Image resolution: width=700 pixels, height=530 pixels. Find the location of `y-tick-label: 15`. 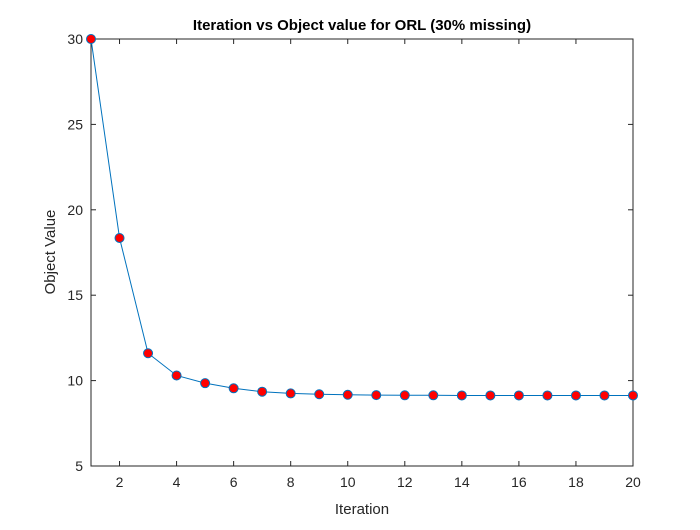

y-tick-label: 15 is located at coordinates (75, 295).